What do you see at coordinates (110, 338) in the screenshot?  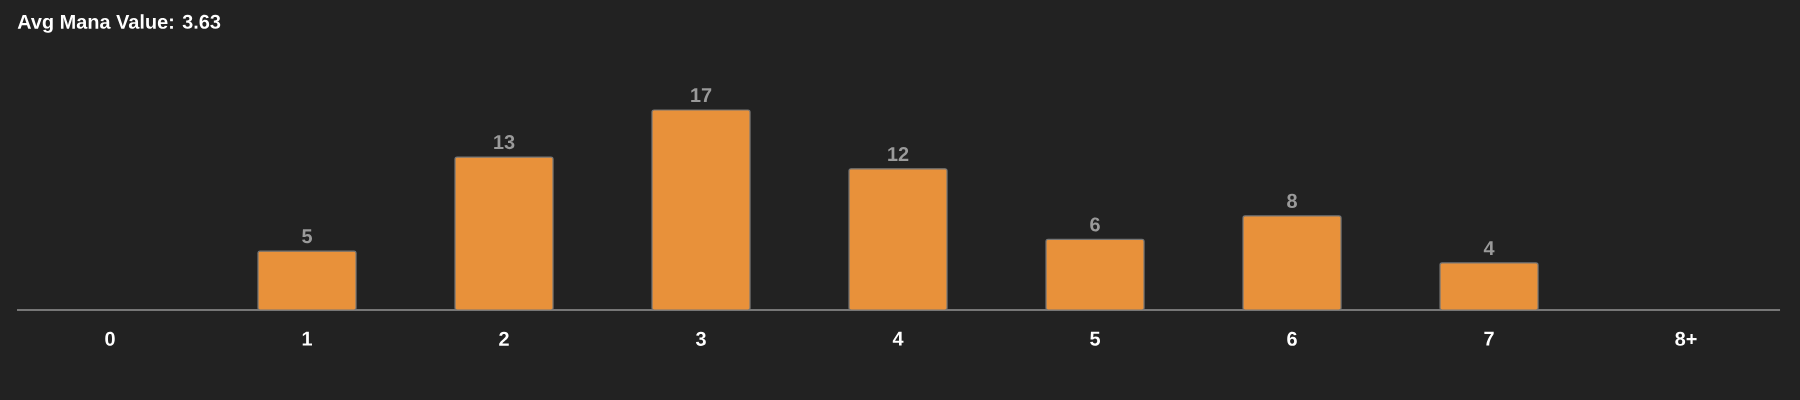 I see `x-tick-label: 0` at bounding box center [110, 338].